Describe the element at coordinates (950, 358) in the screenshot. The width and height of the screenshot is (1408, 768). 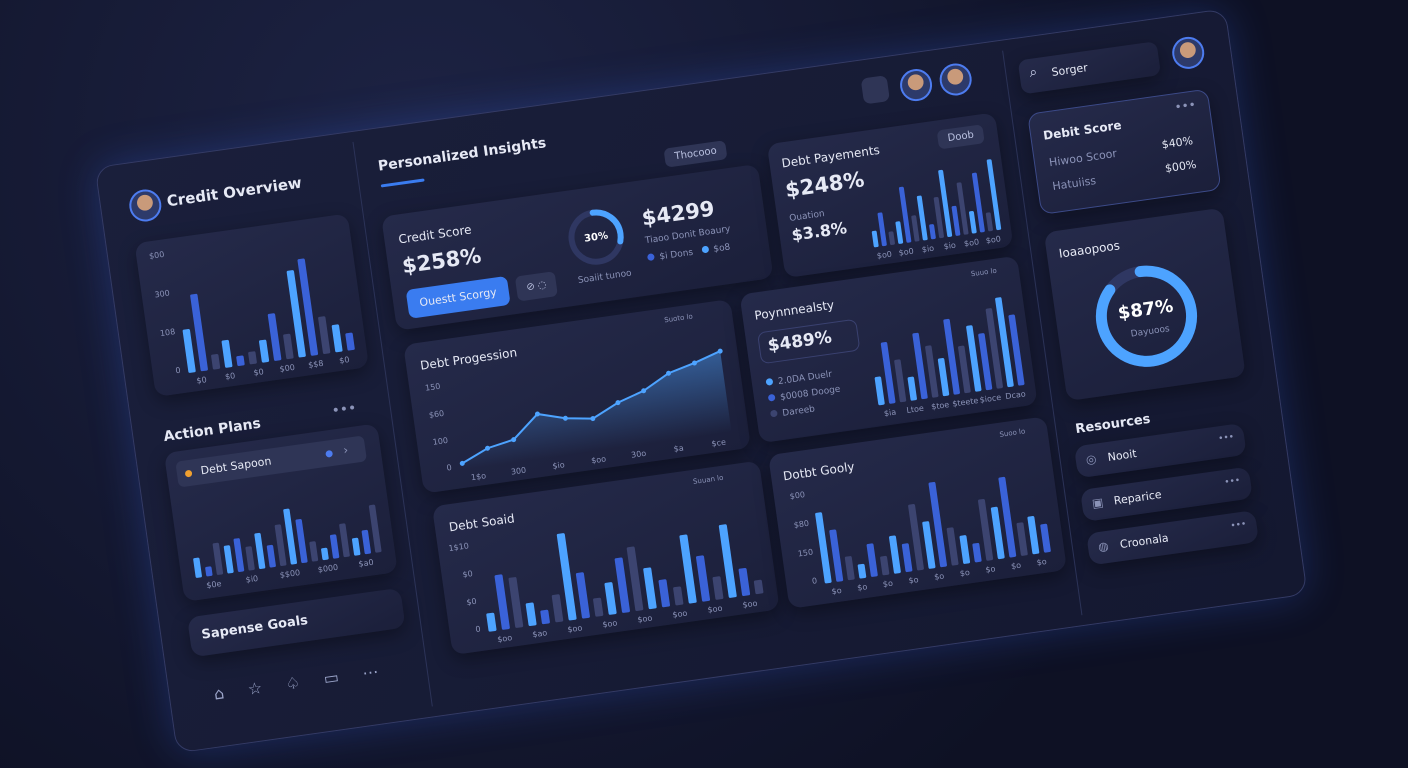
I see `poynnnealsty-chart: $ia Ltoe $toe $teete $ioce Dcao` at that location.